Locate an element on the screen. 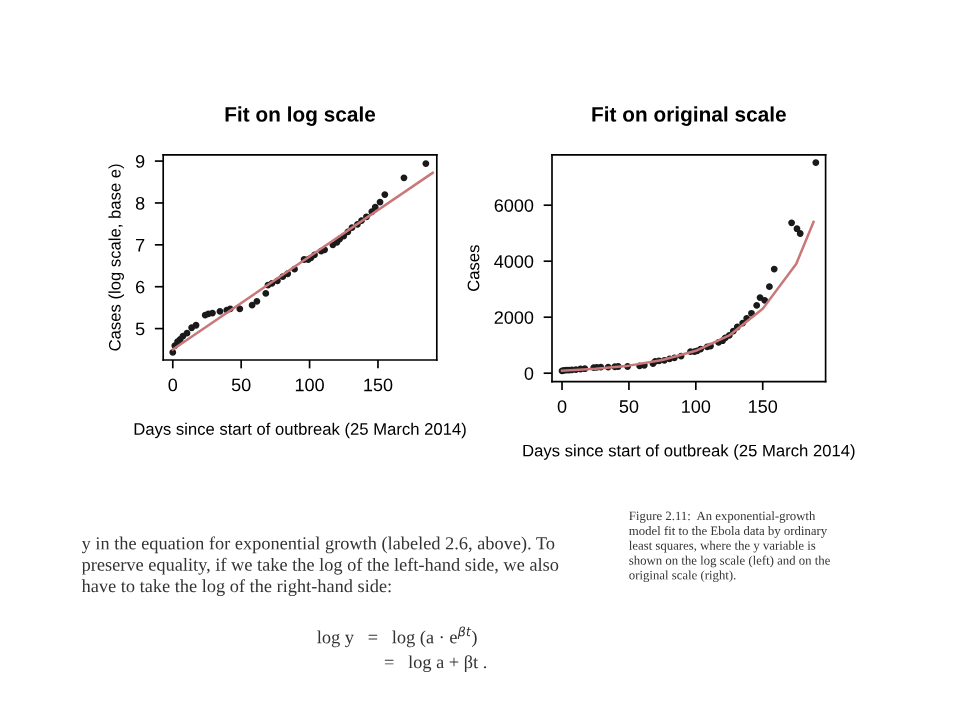 The width and height of the screenshot is (960, 720). y-axis-title: Cases is located at coordinates (473, 268).